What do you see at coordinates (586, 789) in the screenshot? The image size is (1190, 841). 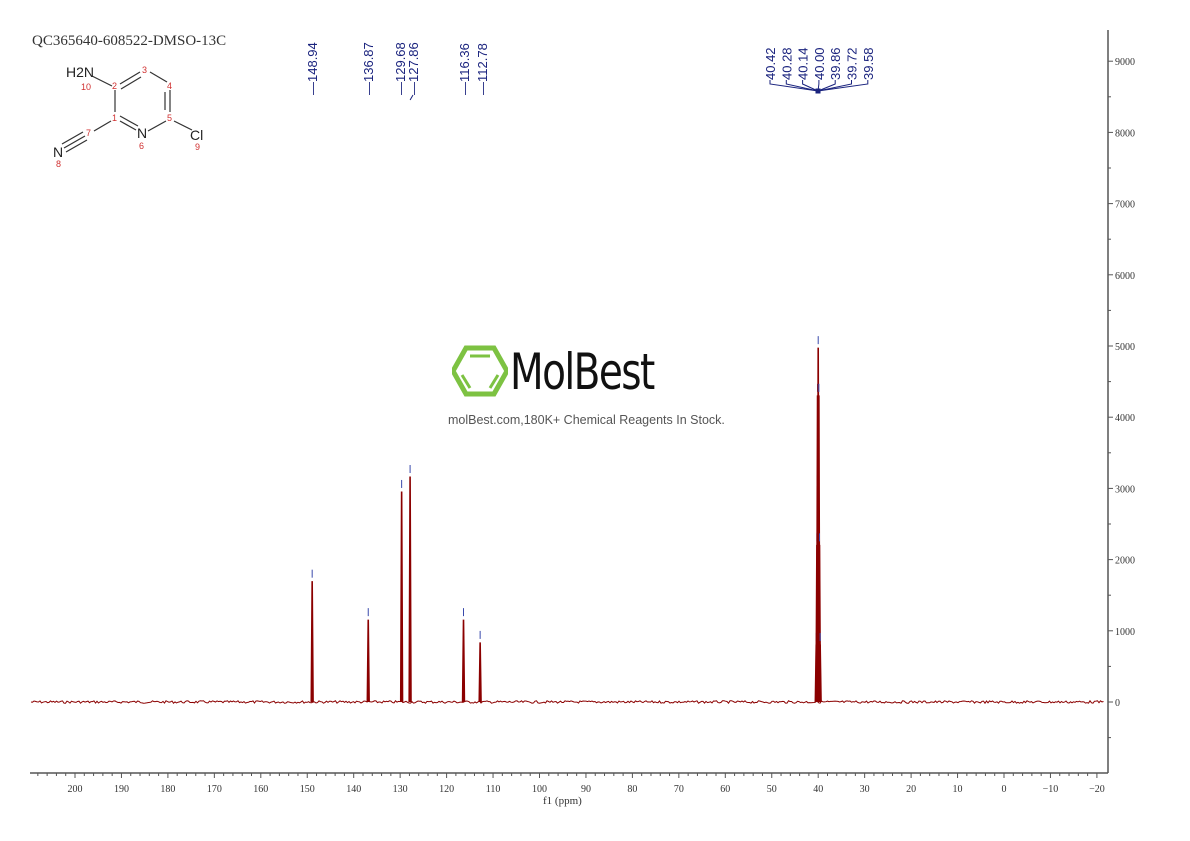 I see `x-tick-label: 90` at bounding box center [586, 789].